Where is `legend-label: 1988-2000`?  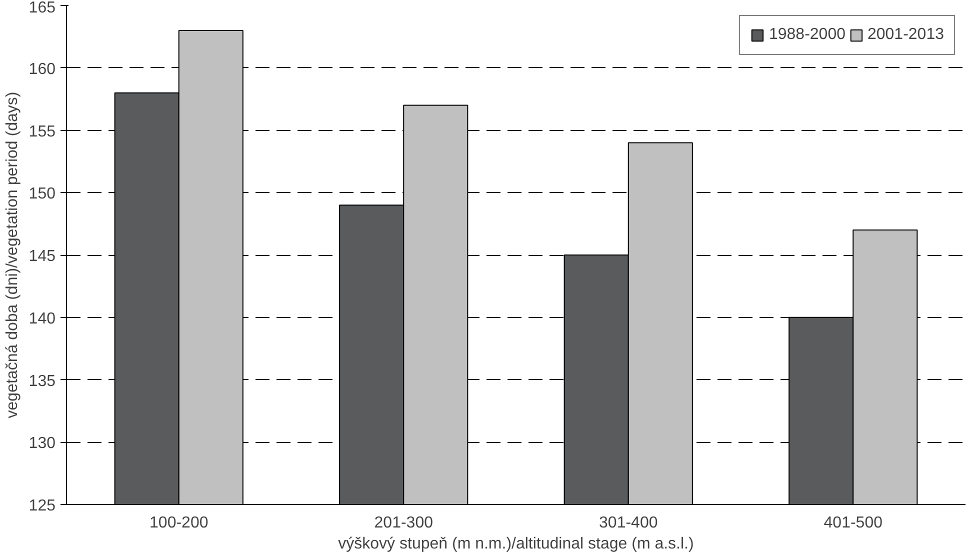
legend-label: 1988-2000 is located at coordinates (807, 35).